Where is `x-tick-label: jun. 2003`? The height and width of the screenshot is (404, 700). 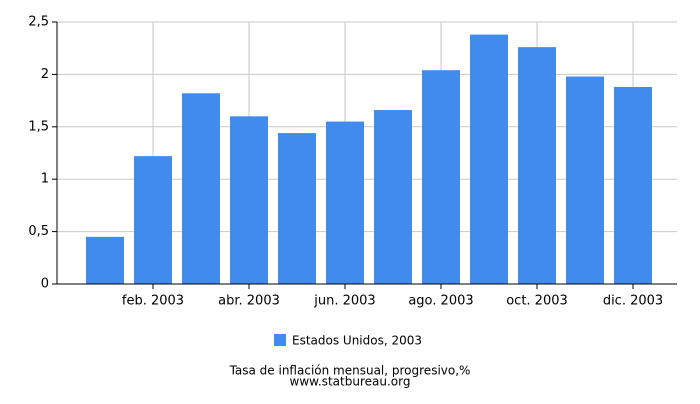 x-tick-label: jun. 2003 is located at coordinates (344, 301).